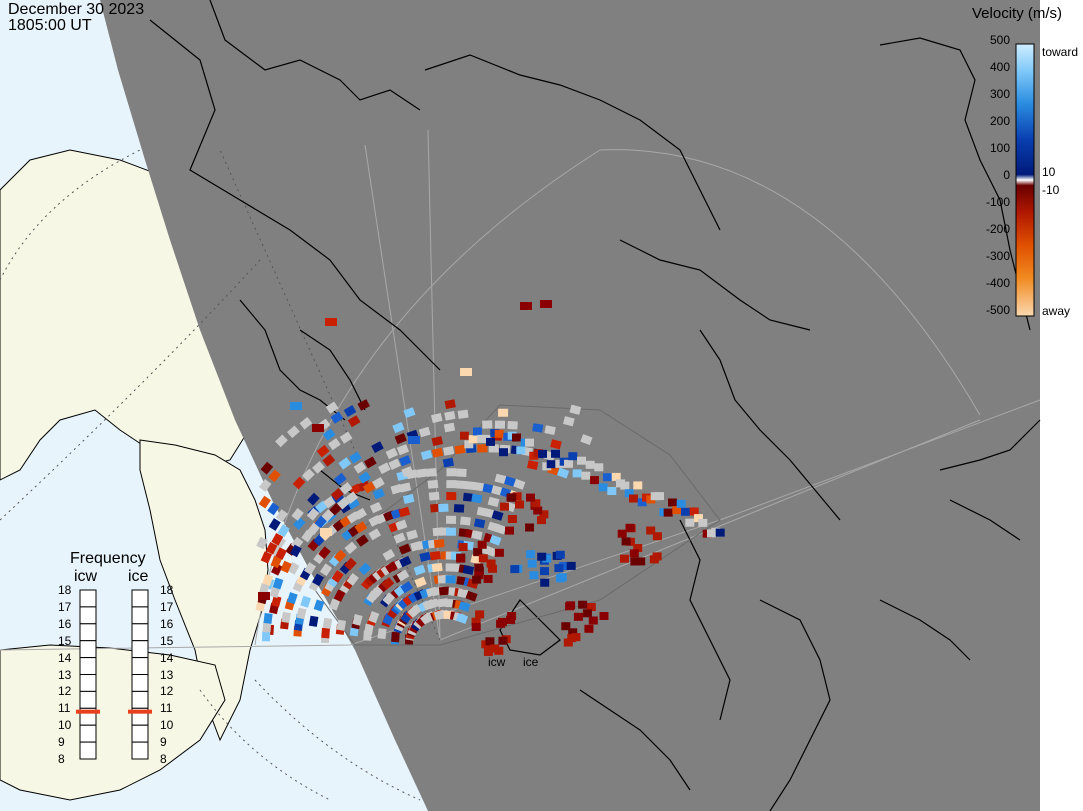 This screenshot has width=1083, height=811. I want to click on frequency-tick: 17, so click(65, 606).